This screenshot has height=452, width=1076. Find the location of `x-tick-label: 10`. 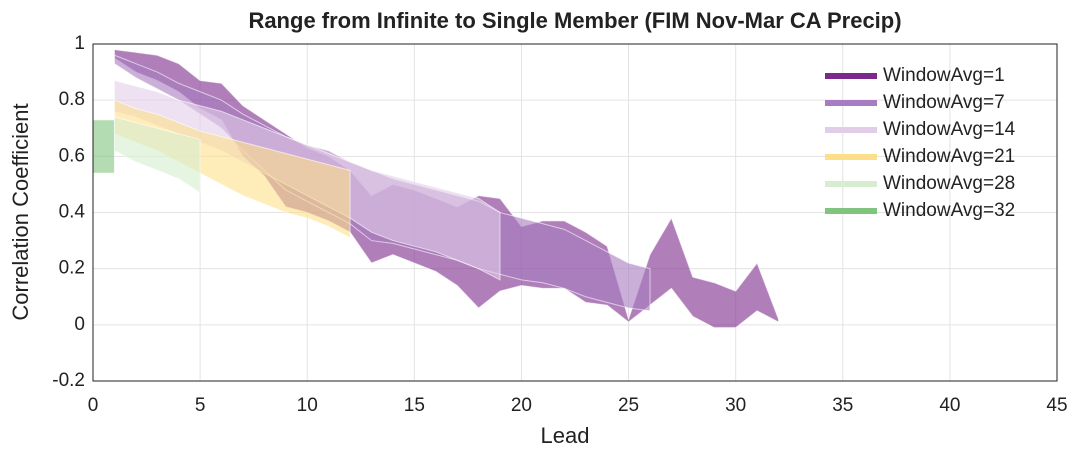

x-tick-label: 10 is located at coordinates (307, 405).